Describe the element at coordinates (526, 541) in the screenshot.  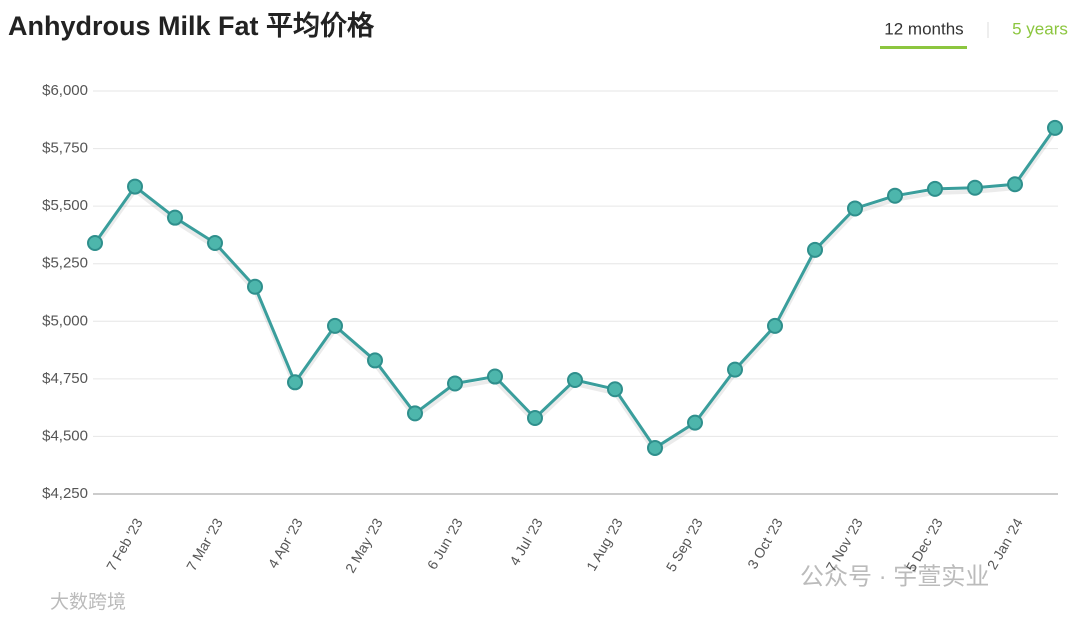
I see `x-tick-label: 4 Jul '23` at that location.